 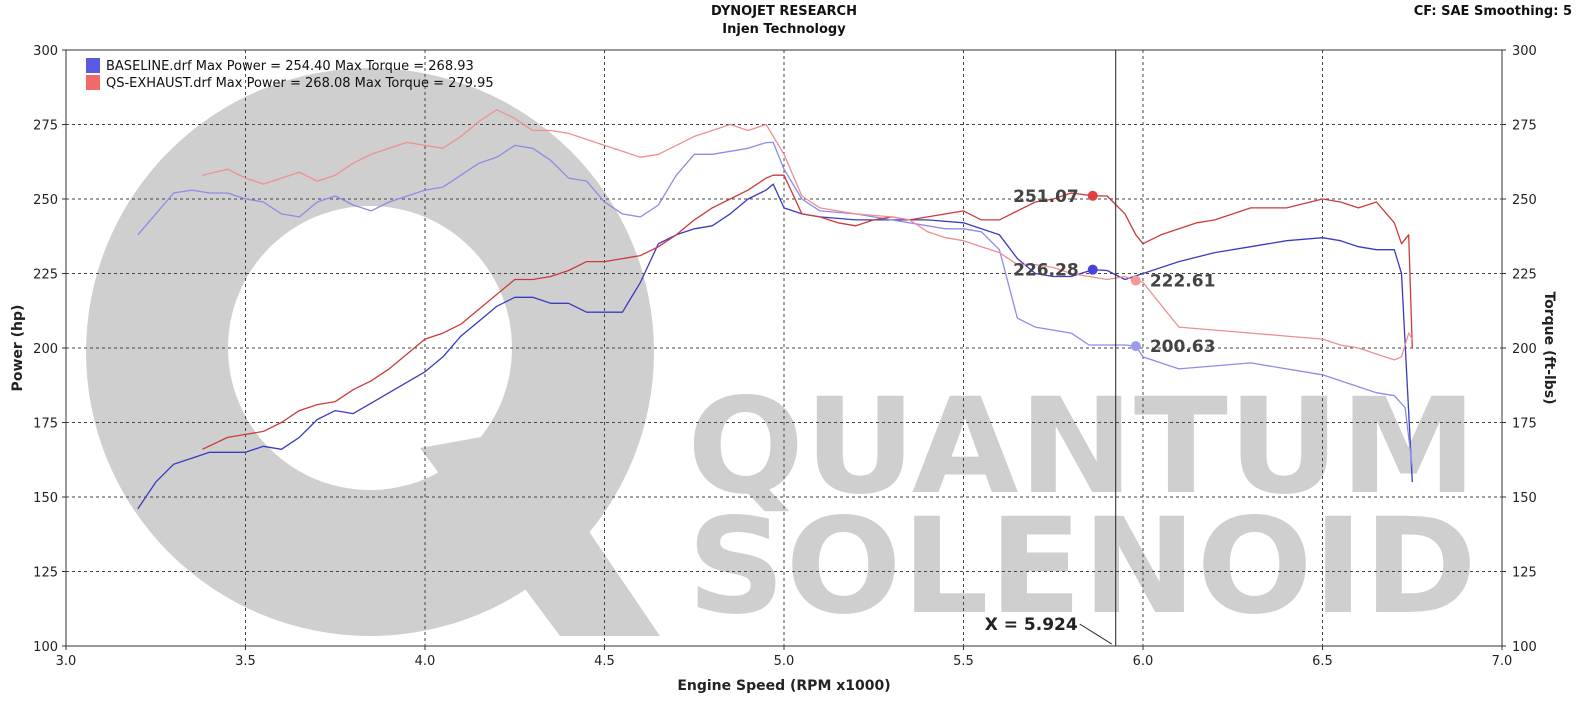 What do you see at coordinates (784, 661) in the screenshot?
I see `x-tick-label: 5.0` at bounding box center [784, 661].